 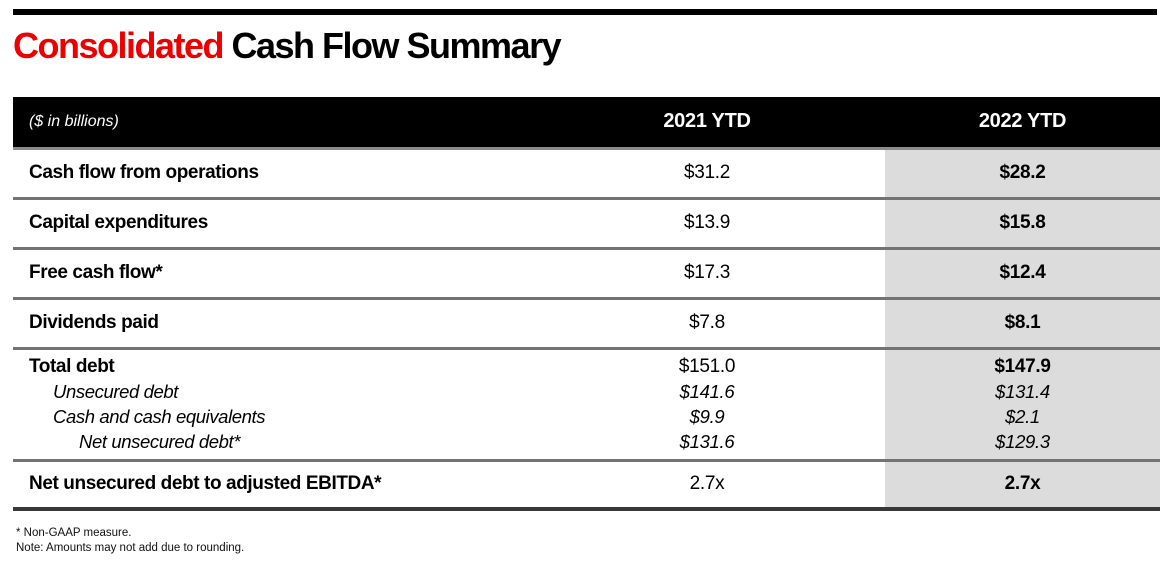 I want to click on debt-group-line-unsecured-debt: Unsecured debt $141.6 $131.4, so click(x=586, y=392).